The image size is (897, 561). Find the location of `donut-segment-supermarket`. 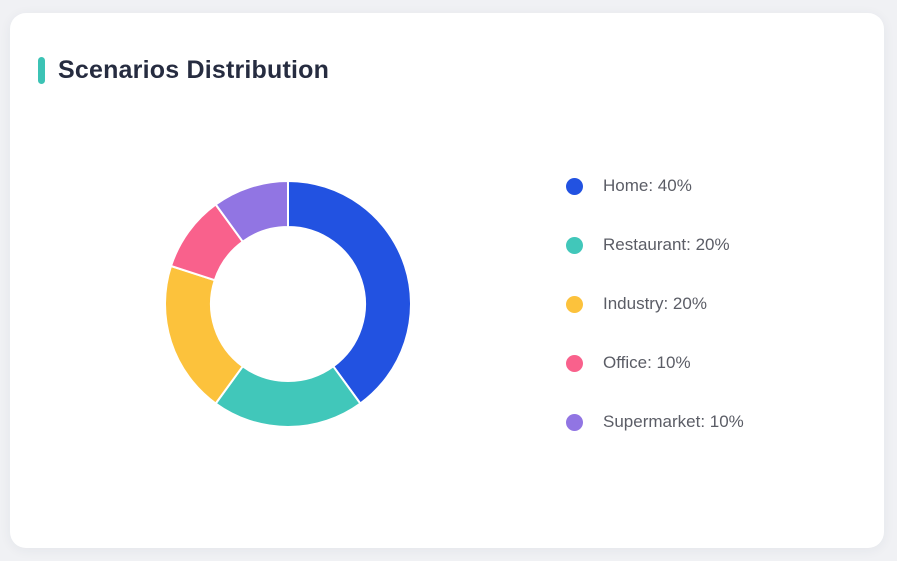

donut-segment-supermarket is located at coordinates (251, 211).